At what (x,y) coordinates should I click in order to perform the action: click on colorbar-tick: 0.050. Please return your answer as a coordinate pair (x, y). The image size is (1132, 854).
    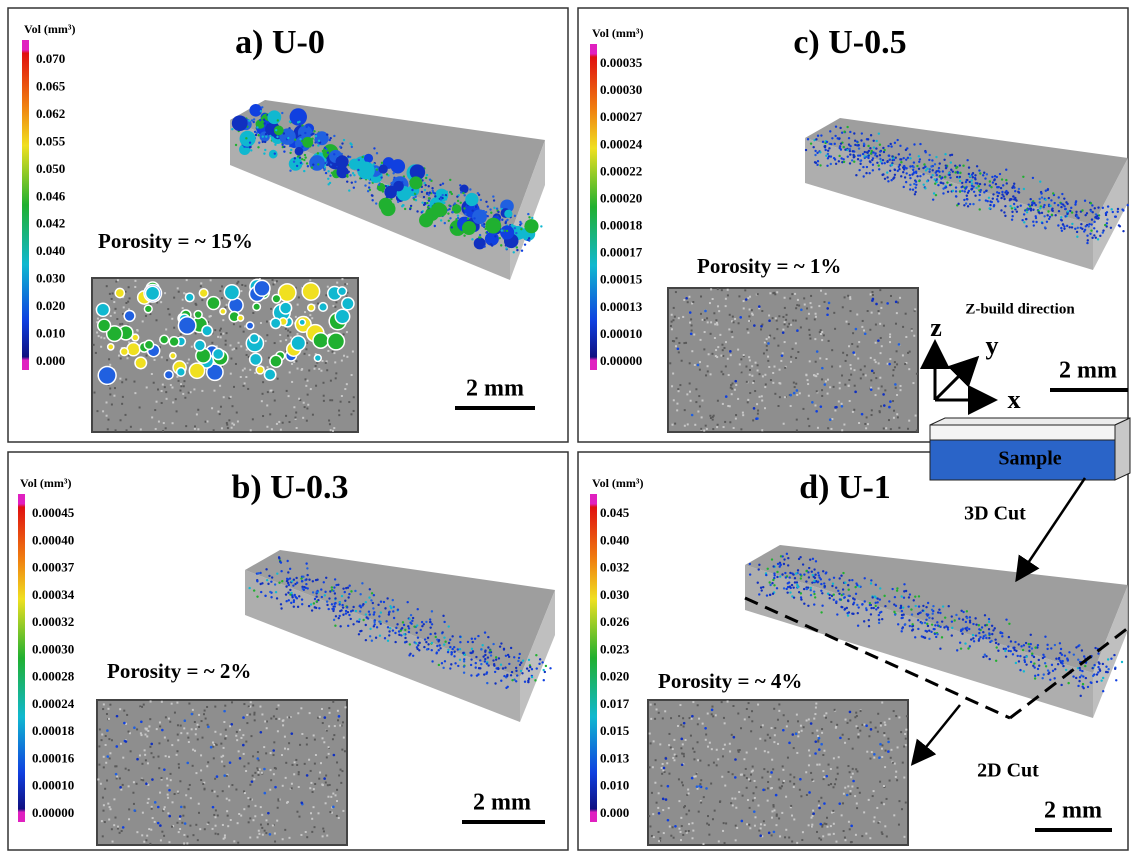
    Looking at the image, I should click on (50, 168).